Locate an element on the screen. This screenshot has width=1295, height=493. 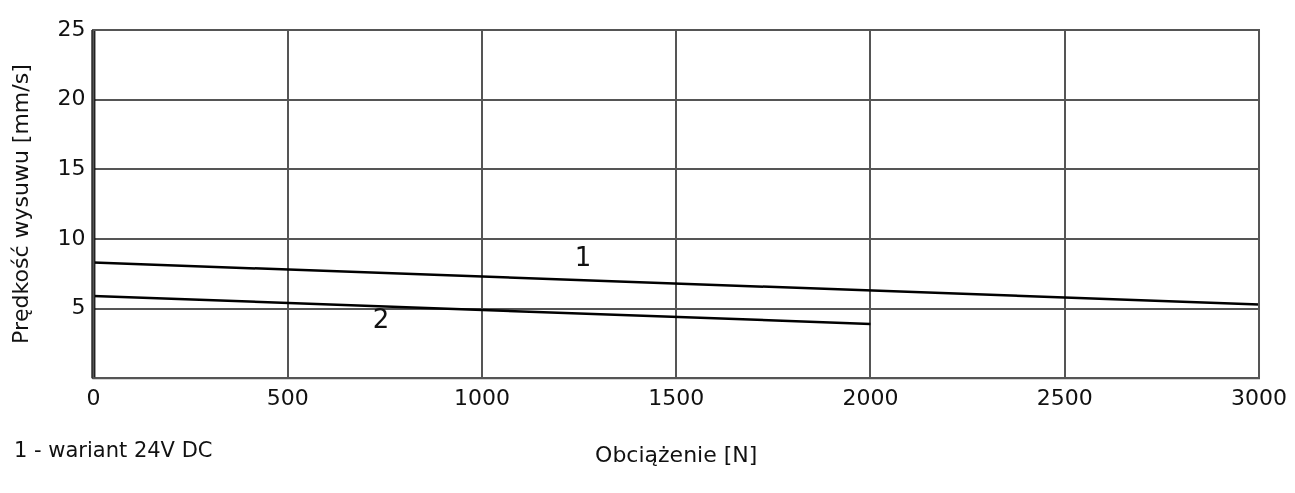
x-tick-label: 1500 is located at coordinates (676, 398).